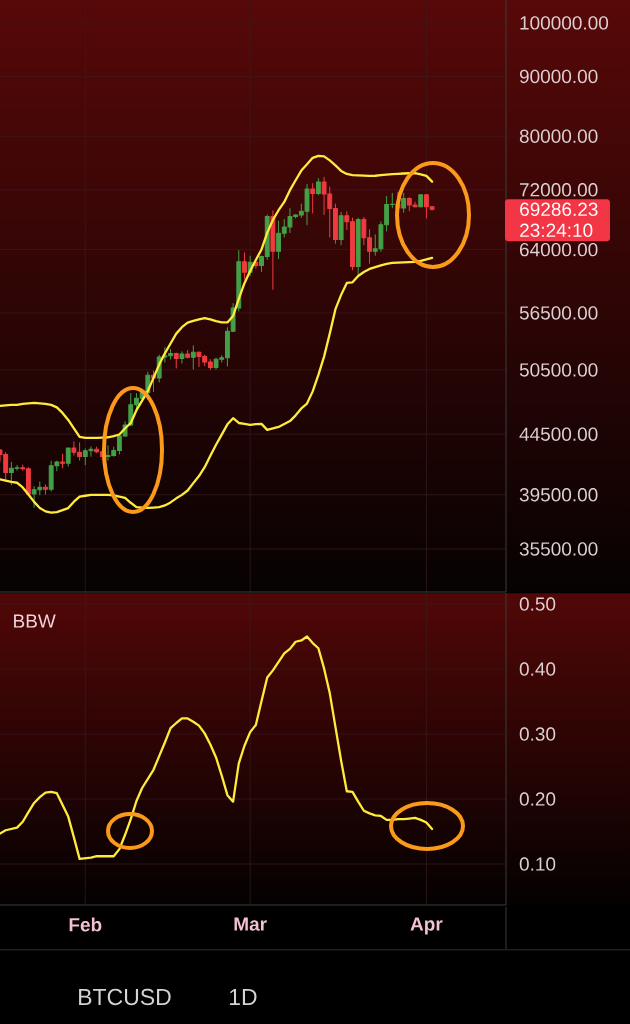  Describe the element at coordinates (558, 495) in the screenshot. I see `y-tick-label: 39500.00` at that location.